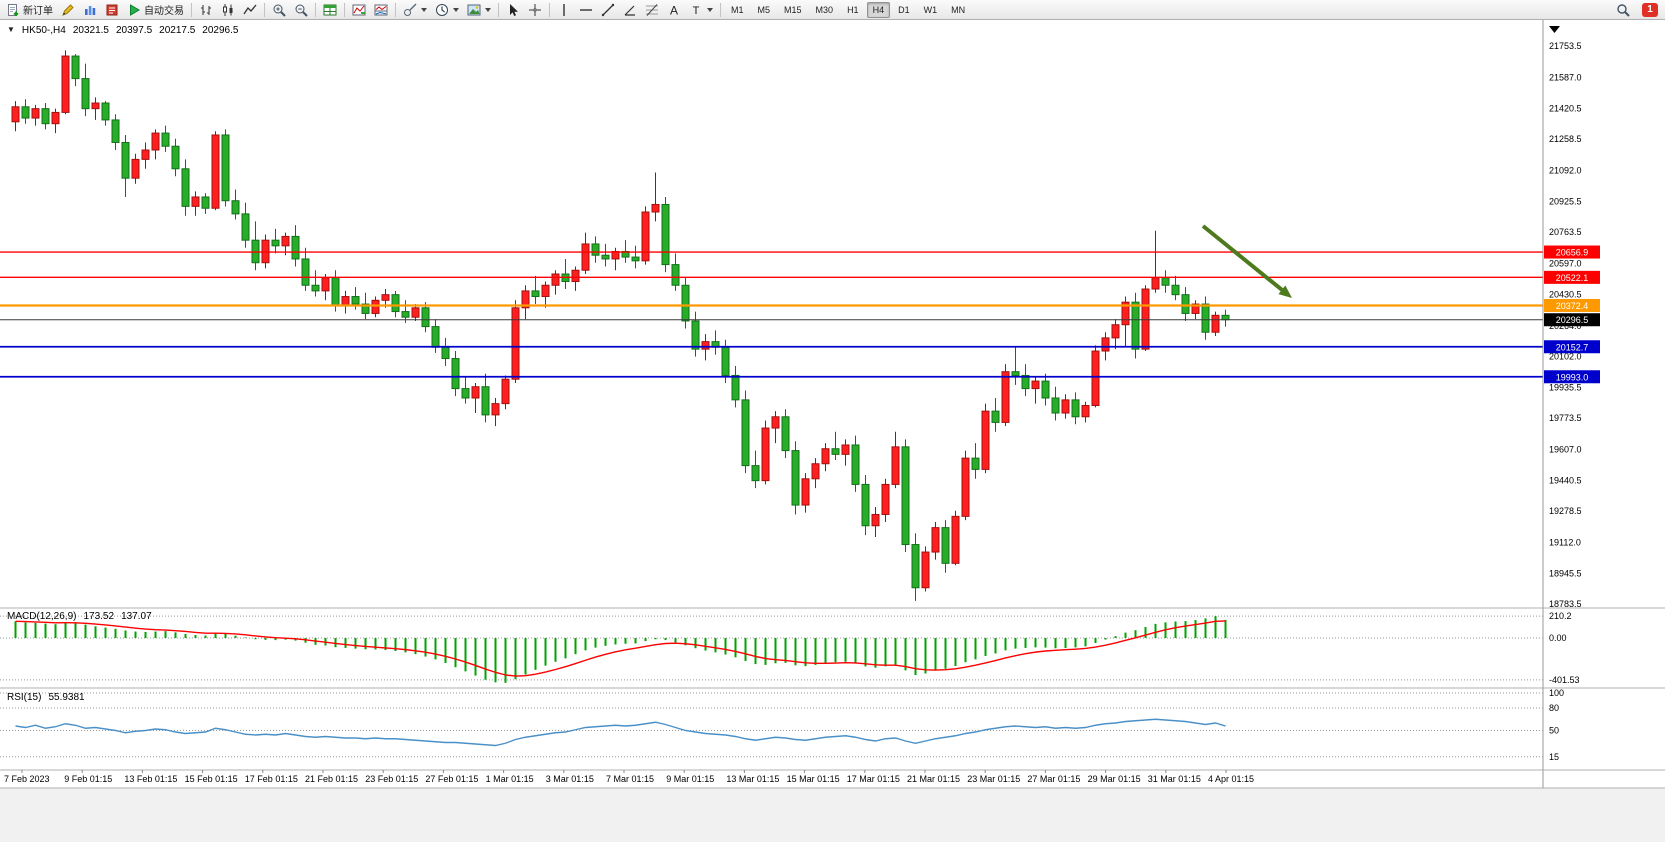 The image size is (1665, 842). What do you see at coordinates (1565, 511) in the screenshot?
I see `price-axis-label: 19278.5` at bounding box center [1565, 511].